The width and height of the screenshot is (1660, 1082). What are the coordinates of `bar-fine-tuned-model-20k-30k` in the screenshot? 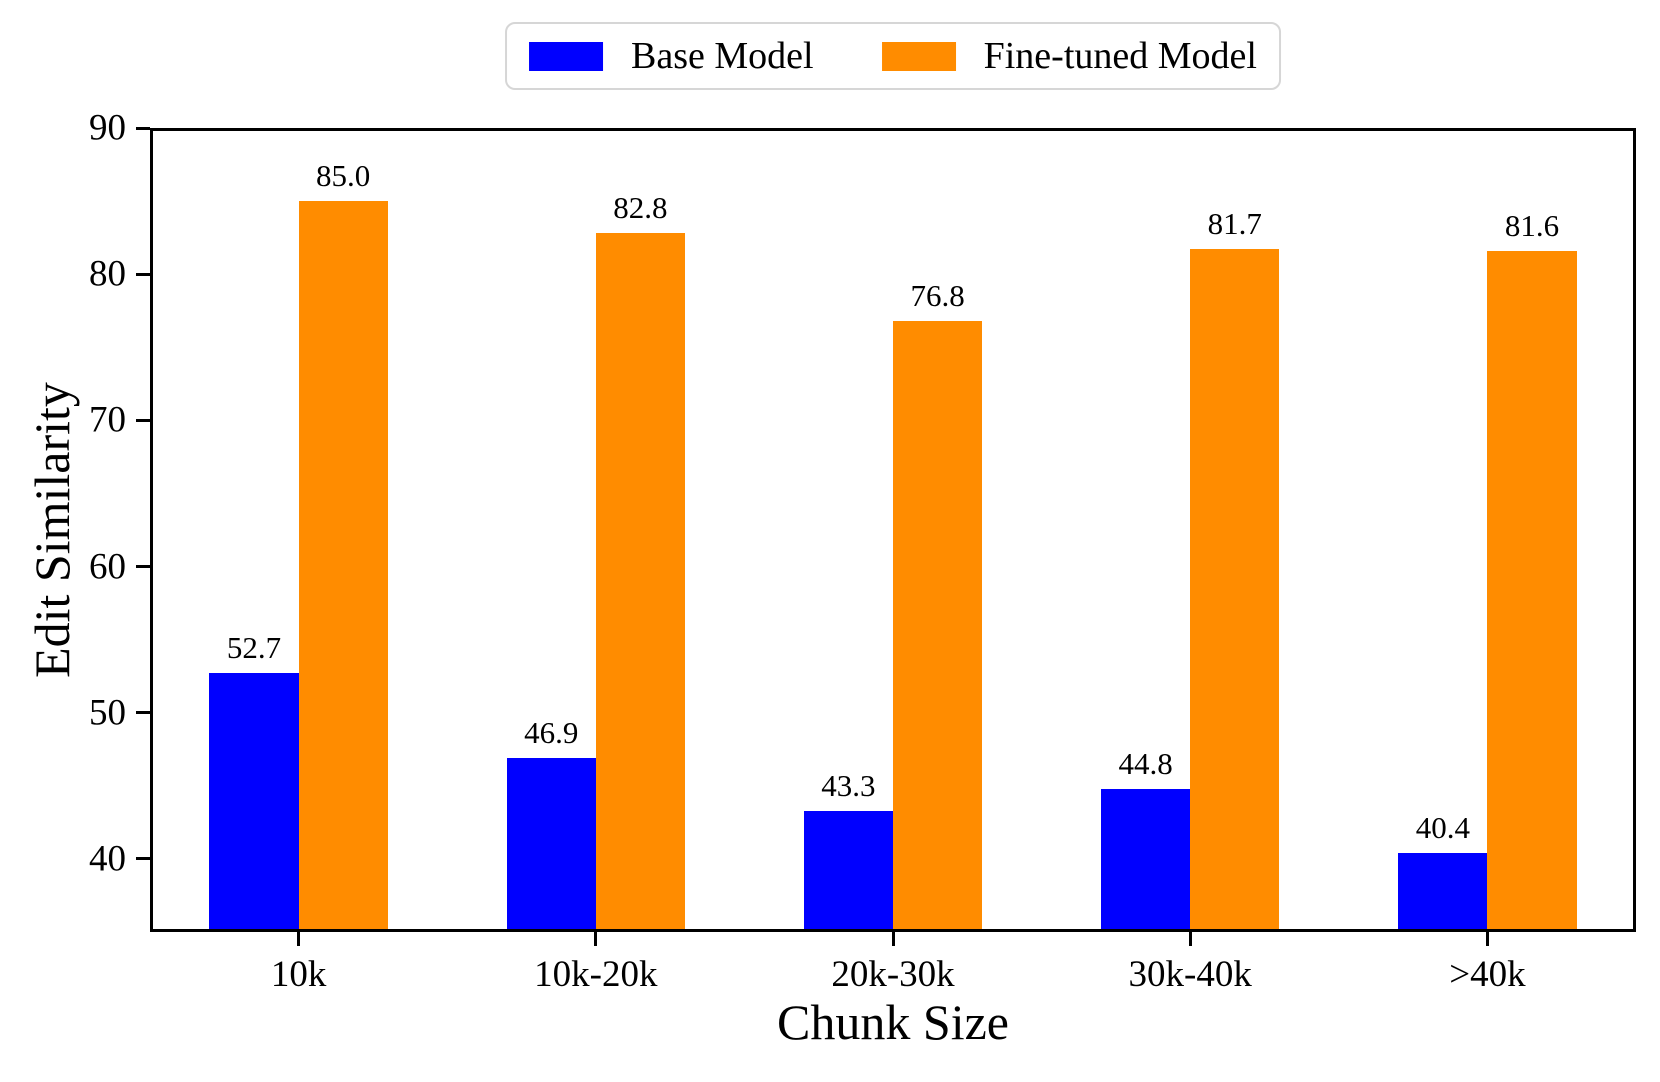 It's located at (938, 626).